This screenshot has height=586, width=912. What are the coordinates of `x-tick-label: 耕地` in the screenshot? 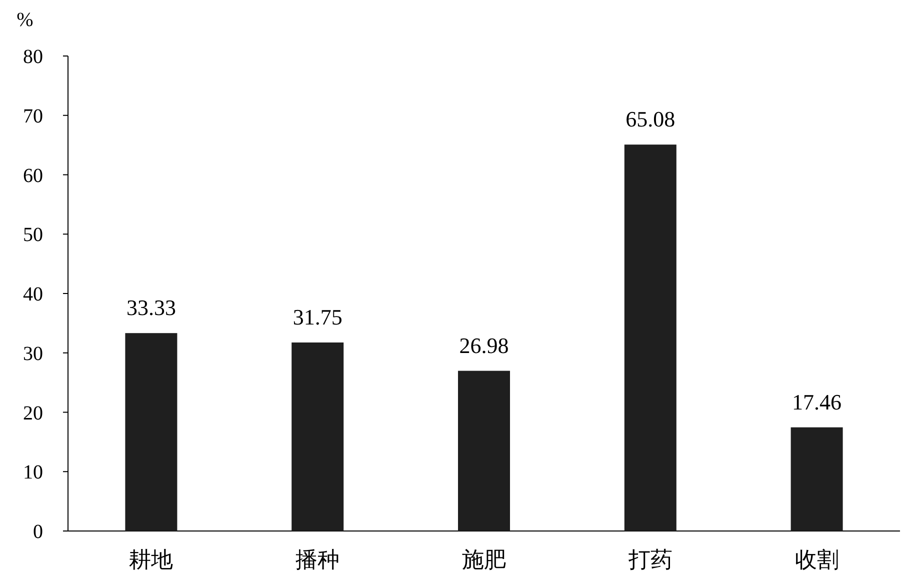 It's located at (151, 559).